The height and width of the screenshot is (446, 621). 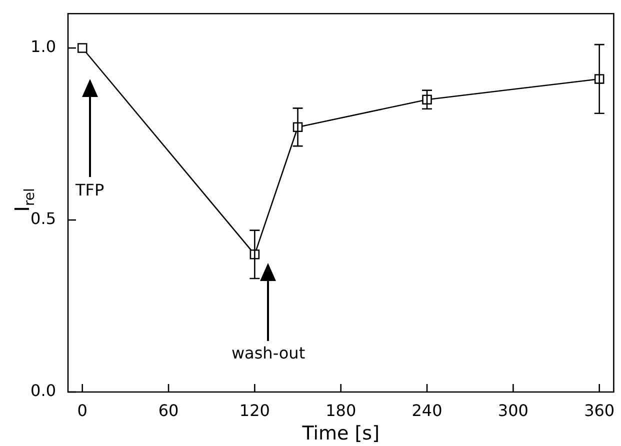 I want to click on point, so click(x=82, y=48).